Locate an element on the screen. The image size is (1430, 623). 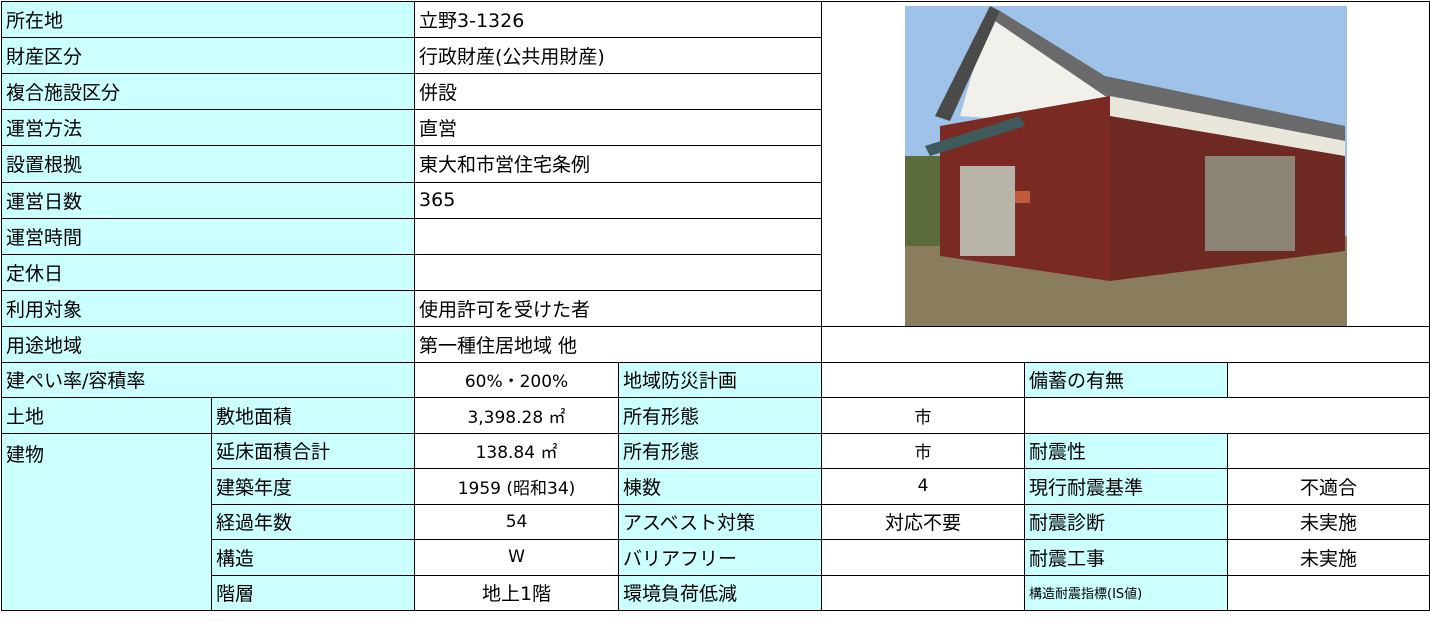
label: 環境負荷低減 is located at coordinates (720, 592).